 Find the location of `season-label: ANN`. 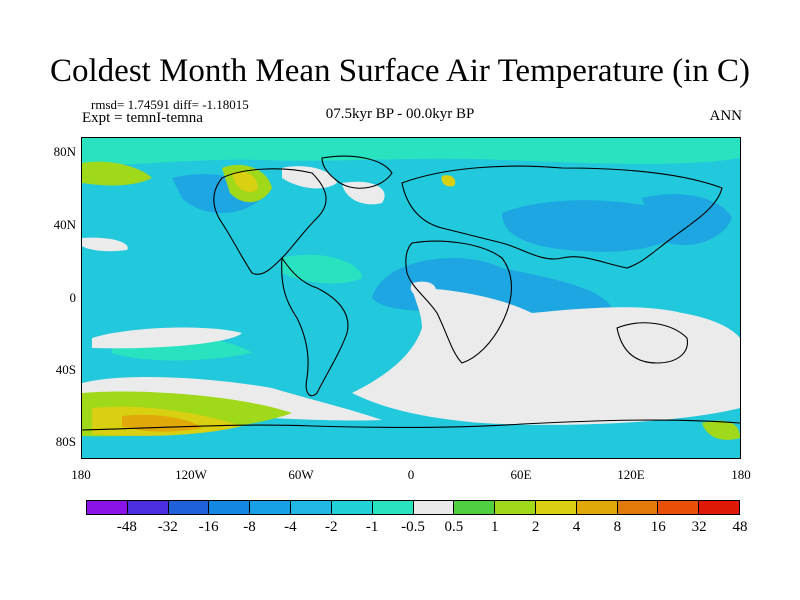

season-label: ANN is located at coordinates (726, 116).